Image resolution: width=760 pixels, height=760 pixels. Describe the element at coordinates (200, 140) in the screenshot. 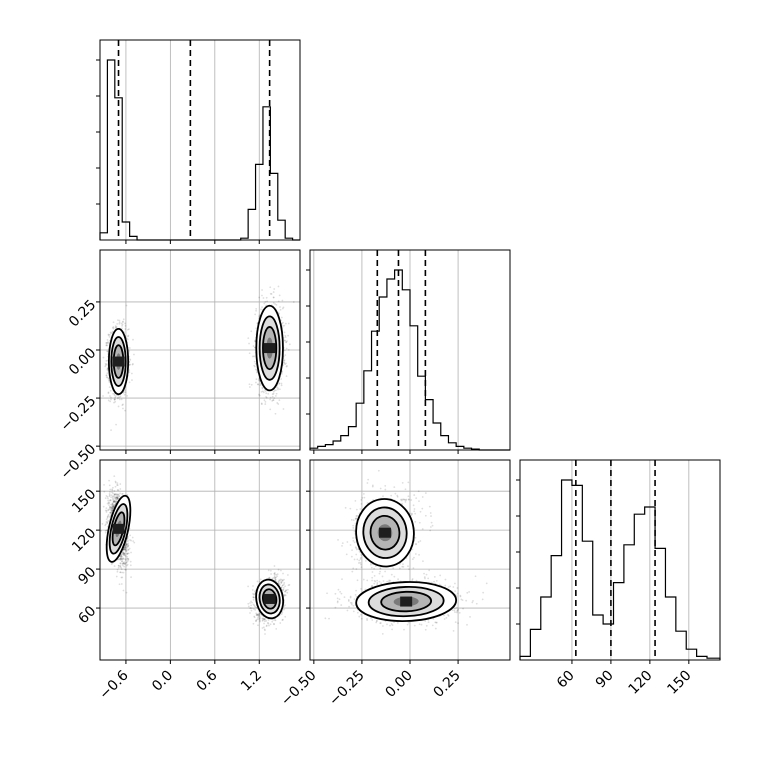

I see `panel-frame` at that location.